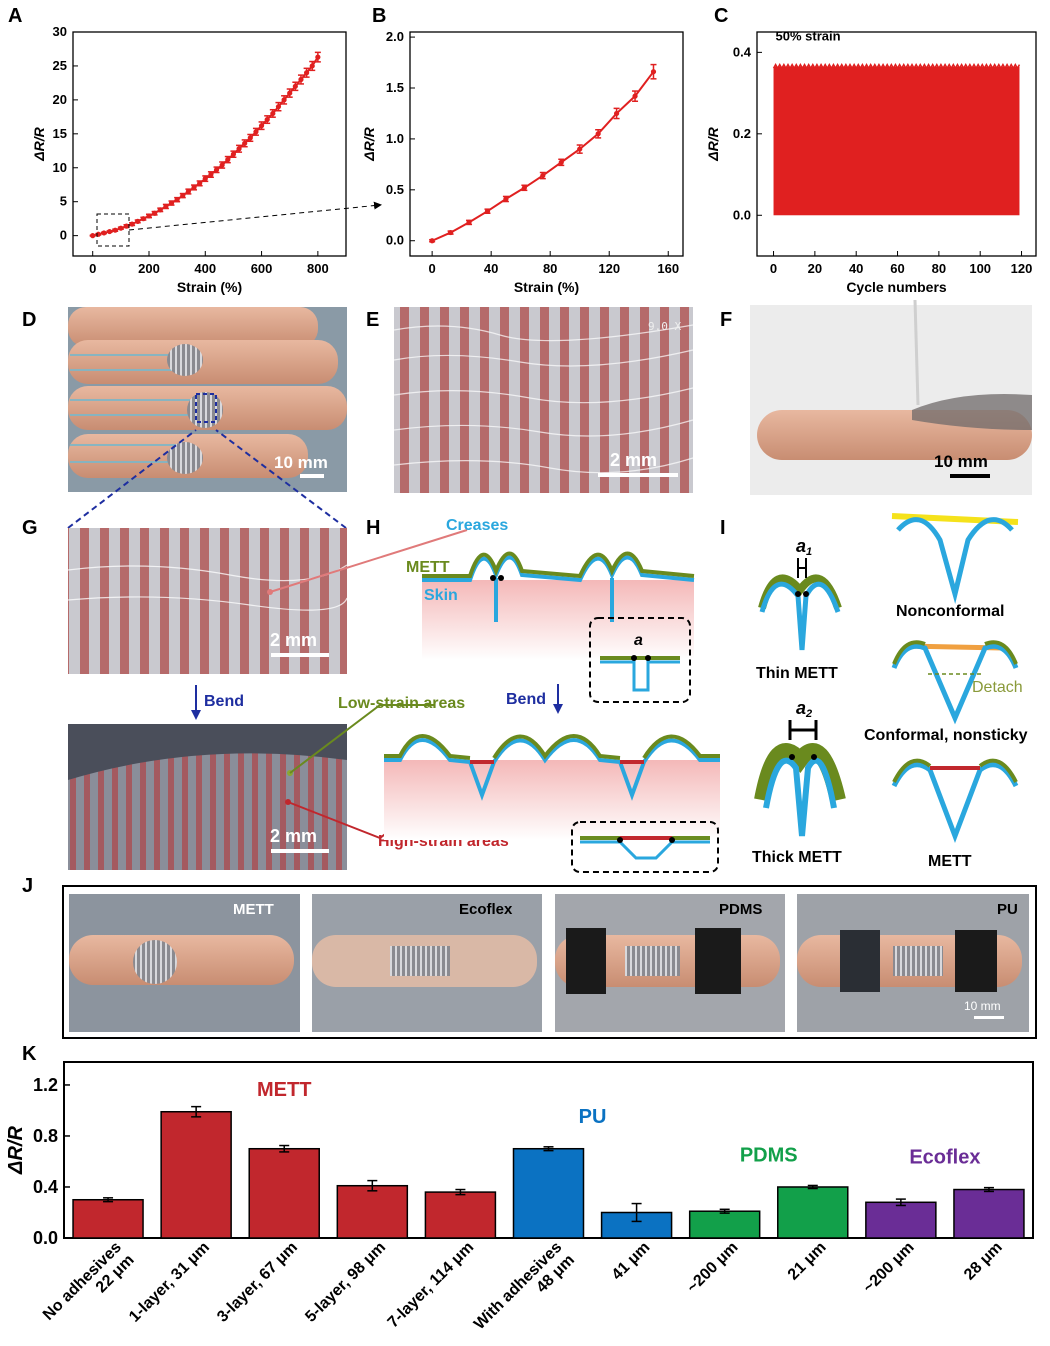  Describe the element at coordinates (668, 268) in the screenshot. I see `x-tick-label: 160` at that location.